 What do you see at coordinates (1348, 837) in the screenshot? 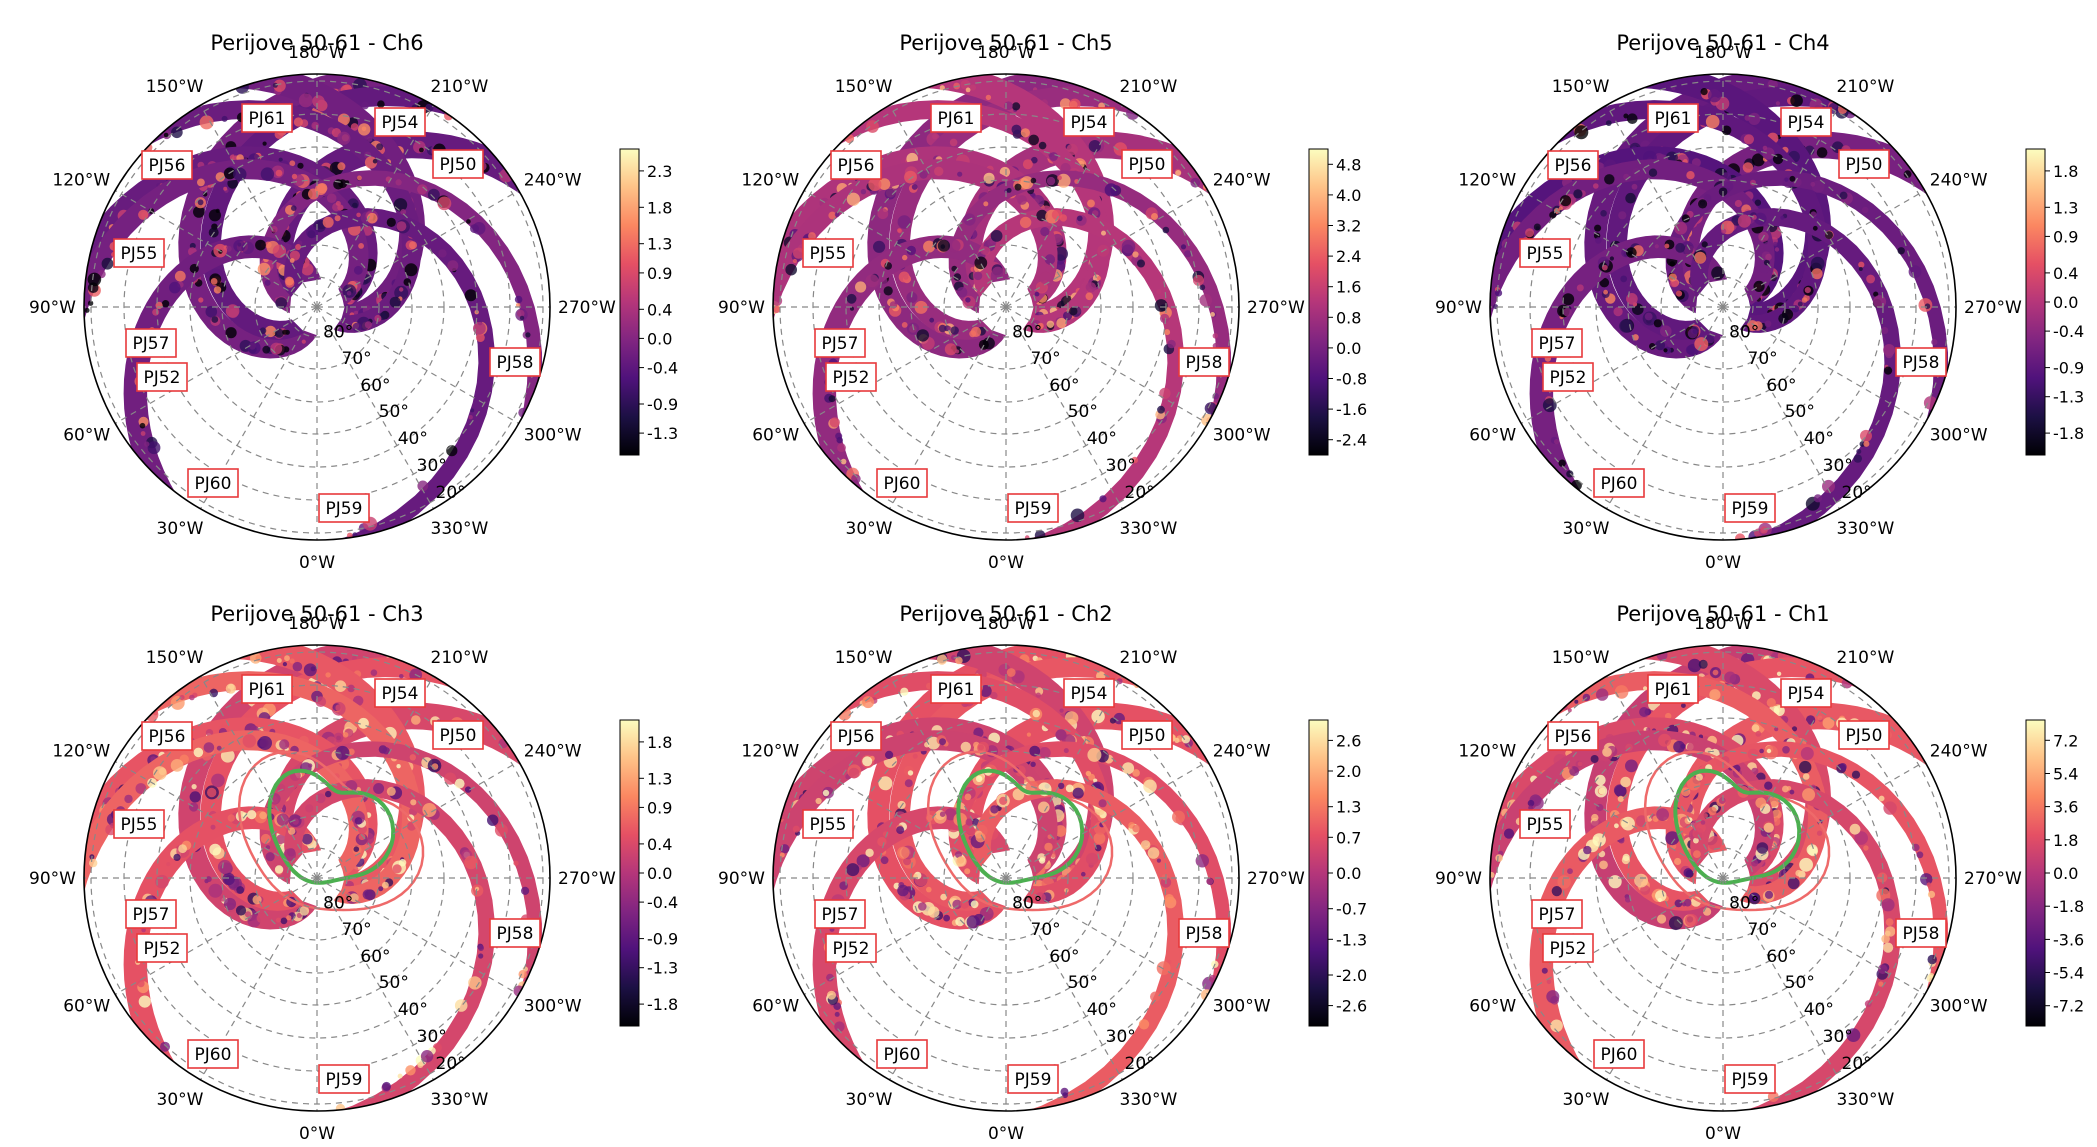
I see `colorbar-tick-label: 0.7` at bounding box center [1348, 837].